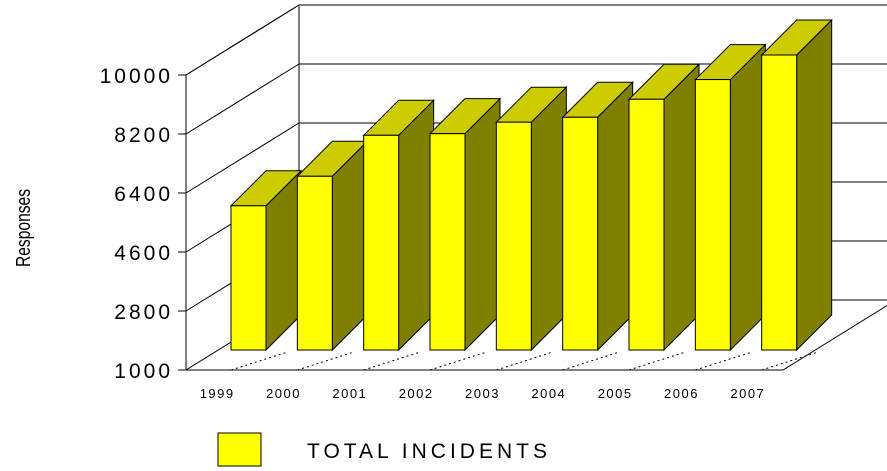 Image resolution: width=887 pixels, height=471 pixels. I want to click on x-tick-label: 2007, so click(747, 393).